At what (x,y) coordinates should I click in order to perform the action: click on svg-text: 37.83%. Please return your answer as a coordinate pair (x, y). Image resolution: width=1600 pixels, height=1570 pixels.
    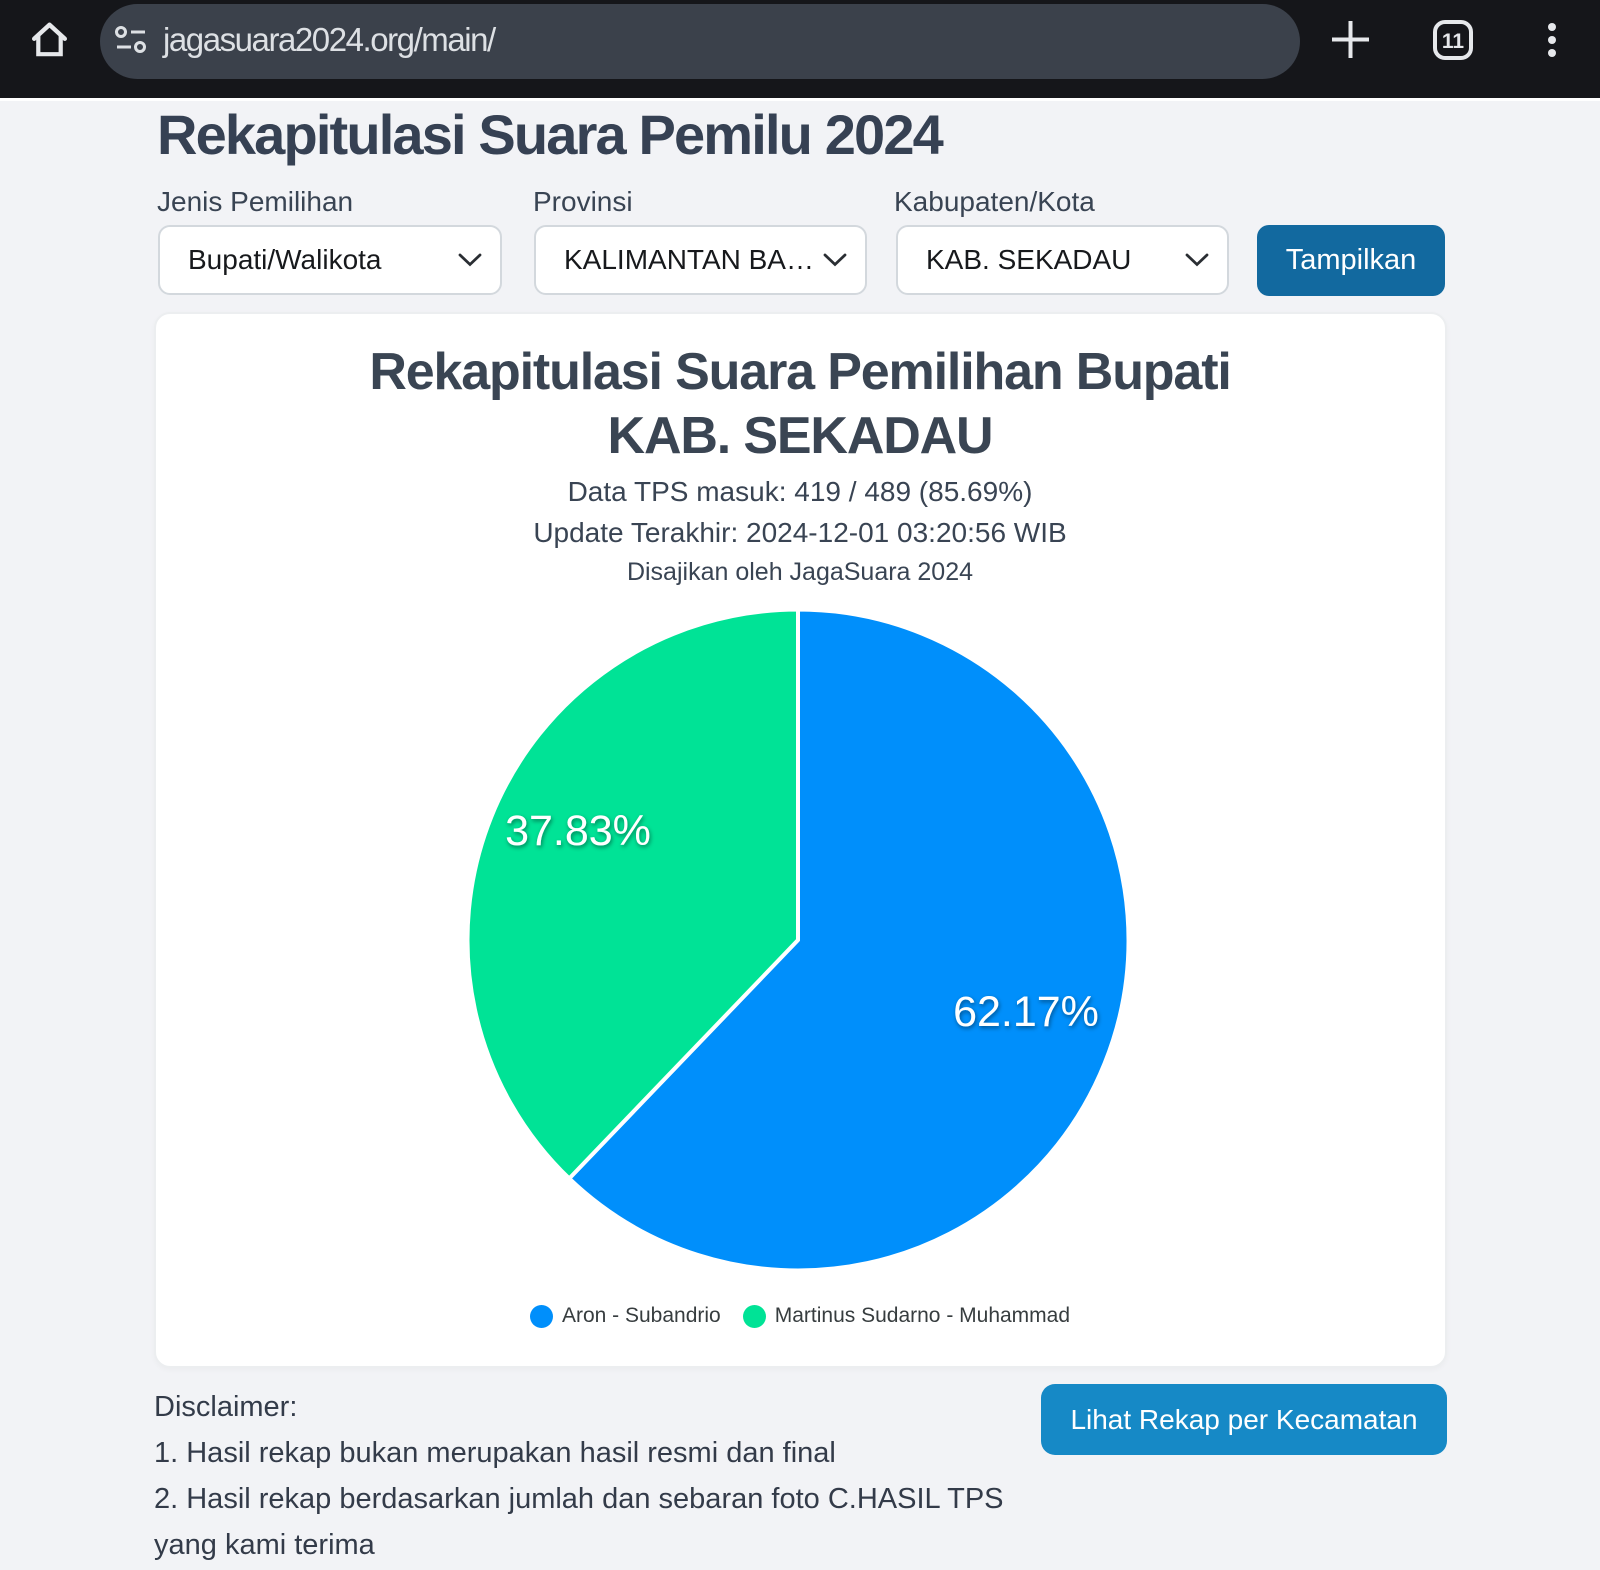
    Looking at the image, I should click on (578, 831).